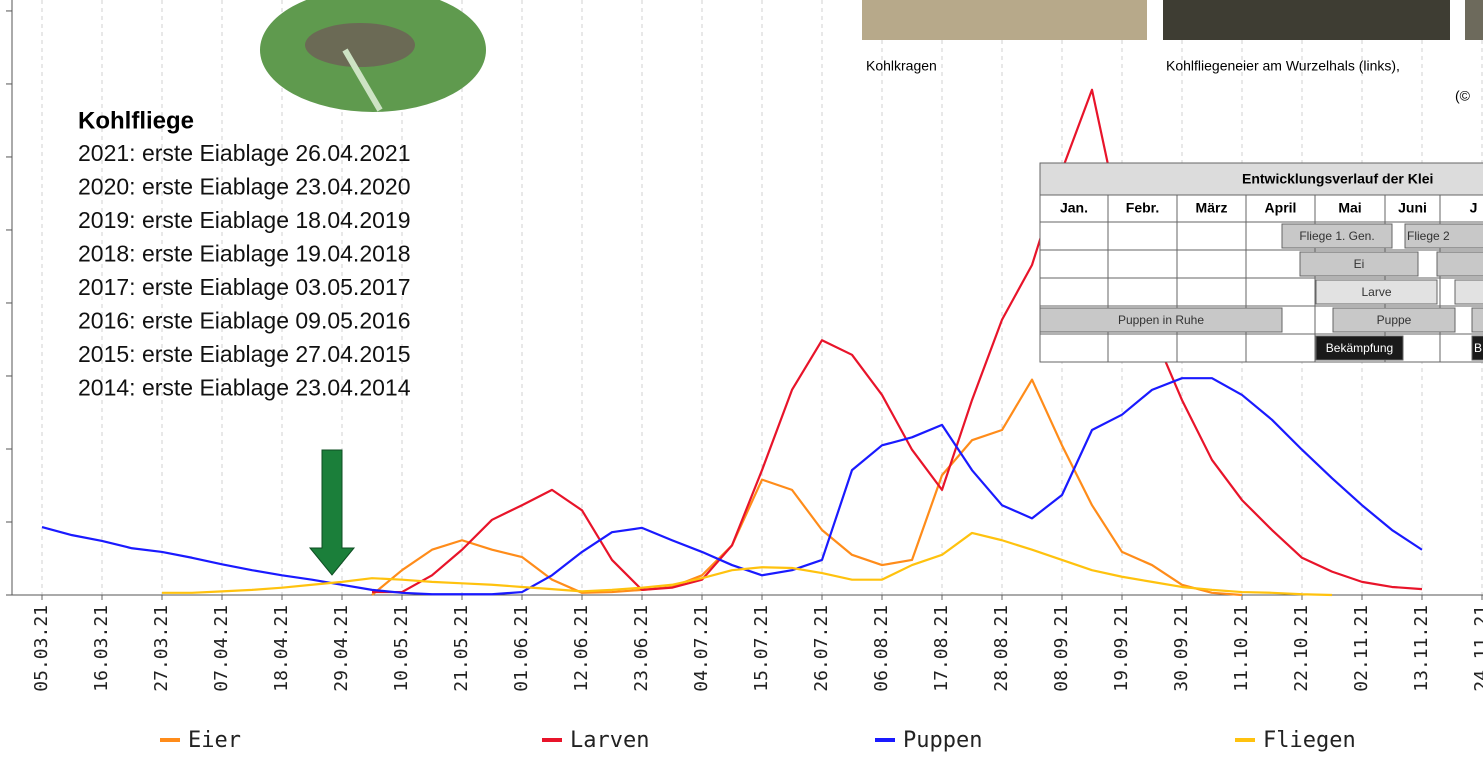  Describe the element at coordinates (821, 648) in the screenshot. I see `x-tick-label: 26.07.21` at that location.